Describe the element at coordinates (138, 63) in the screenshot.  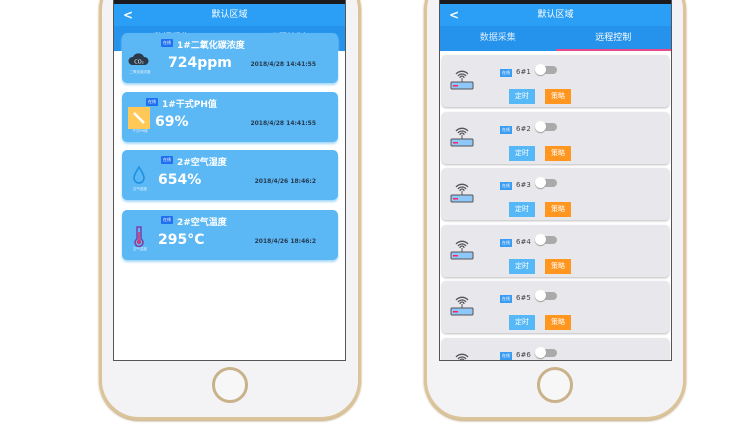
I see `svg-text: CO₂` at that location.